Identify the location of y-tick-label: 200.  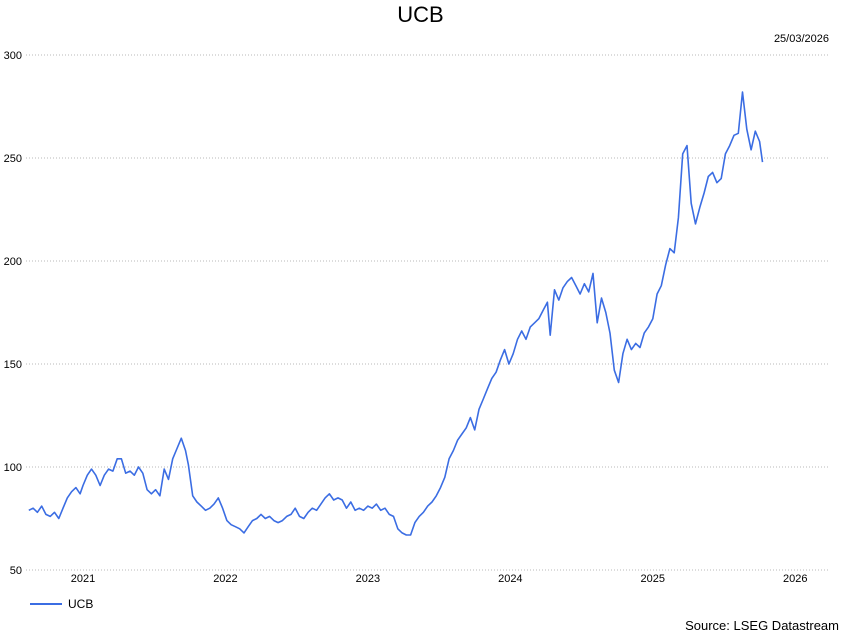
(13, 262).